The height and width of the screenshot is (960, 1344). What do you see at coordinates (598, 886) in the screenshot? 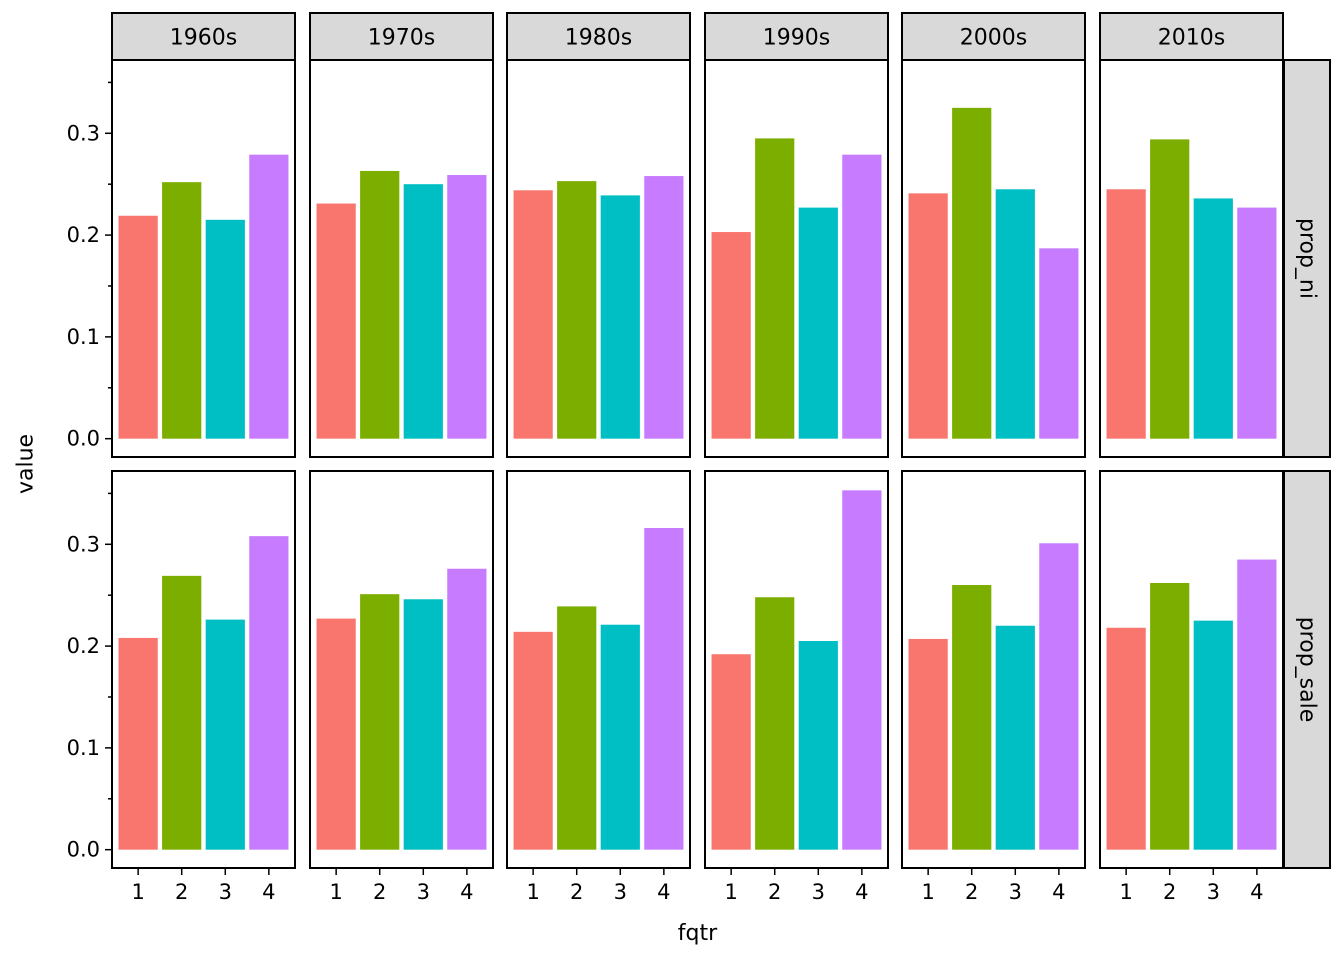
I see `x-axis-1980s: 1 2 3 4` at bounding box center [598, 886].